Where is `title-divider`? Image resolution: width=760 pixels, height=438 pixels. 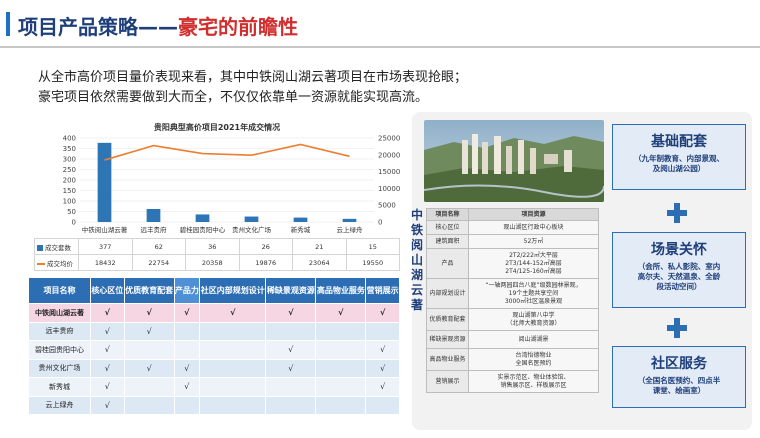
title-divider is located at coordinates (380, 47).